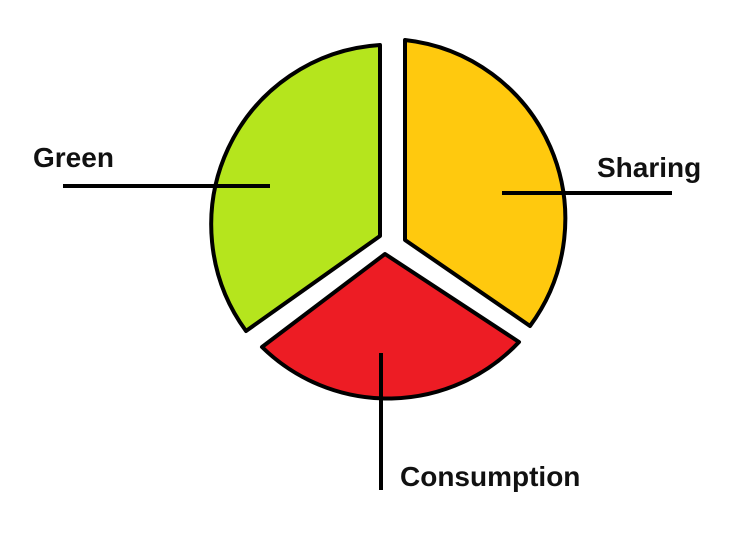 The height and width of the screenshot is (554, 750). Describe the element at coordinates (390, 326) in the screenshot. I see `segment-consumption` at that location.